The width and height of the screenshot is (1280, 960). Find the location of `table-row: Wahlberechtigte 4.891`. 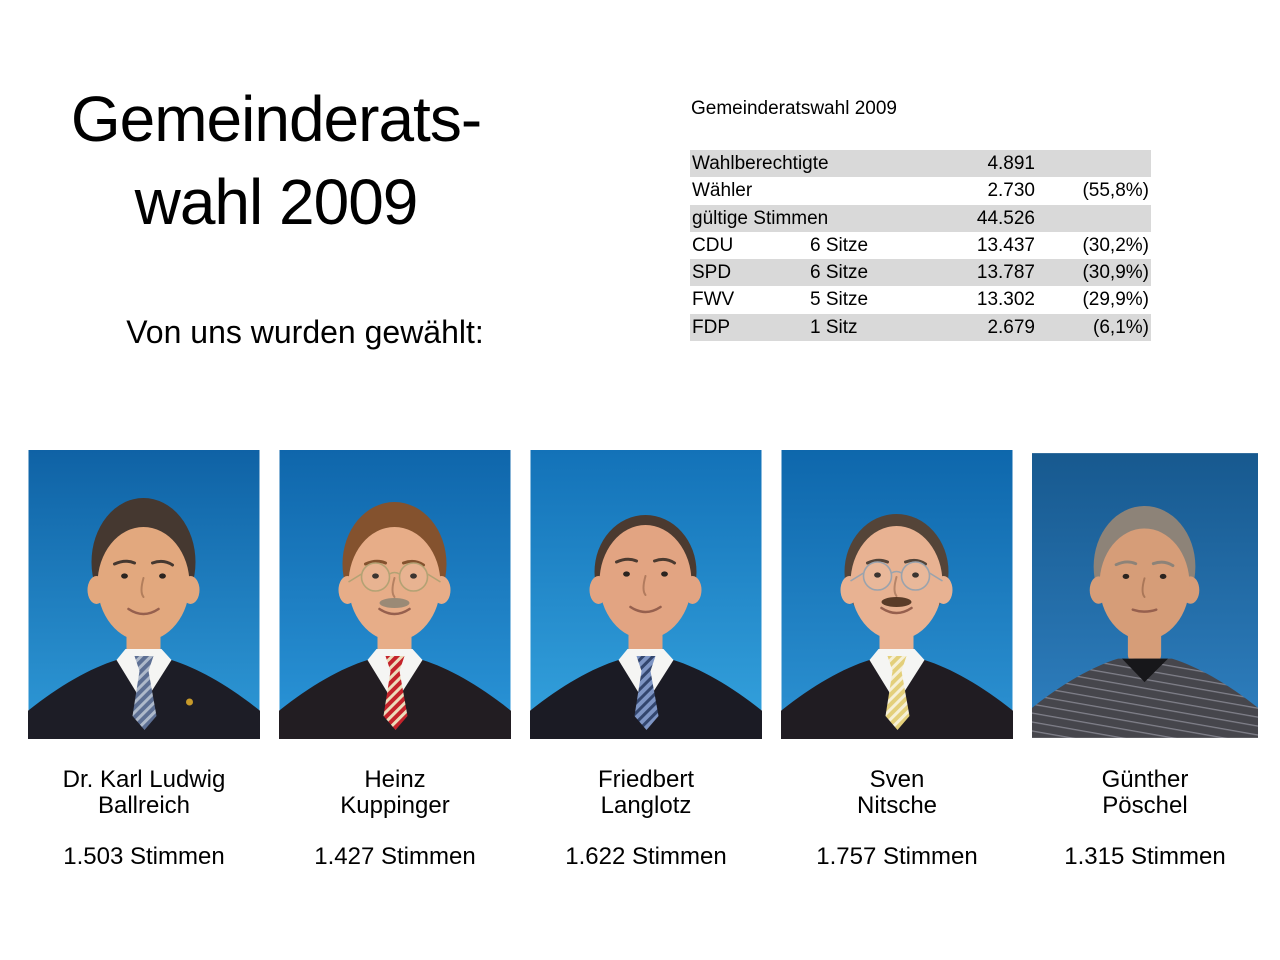

table-row: Wahlberechtigte 4.891 is located at coordinates (920, 164).